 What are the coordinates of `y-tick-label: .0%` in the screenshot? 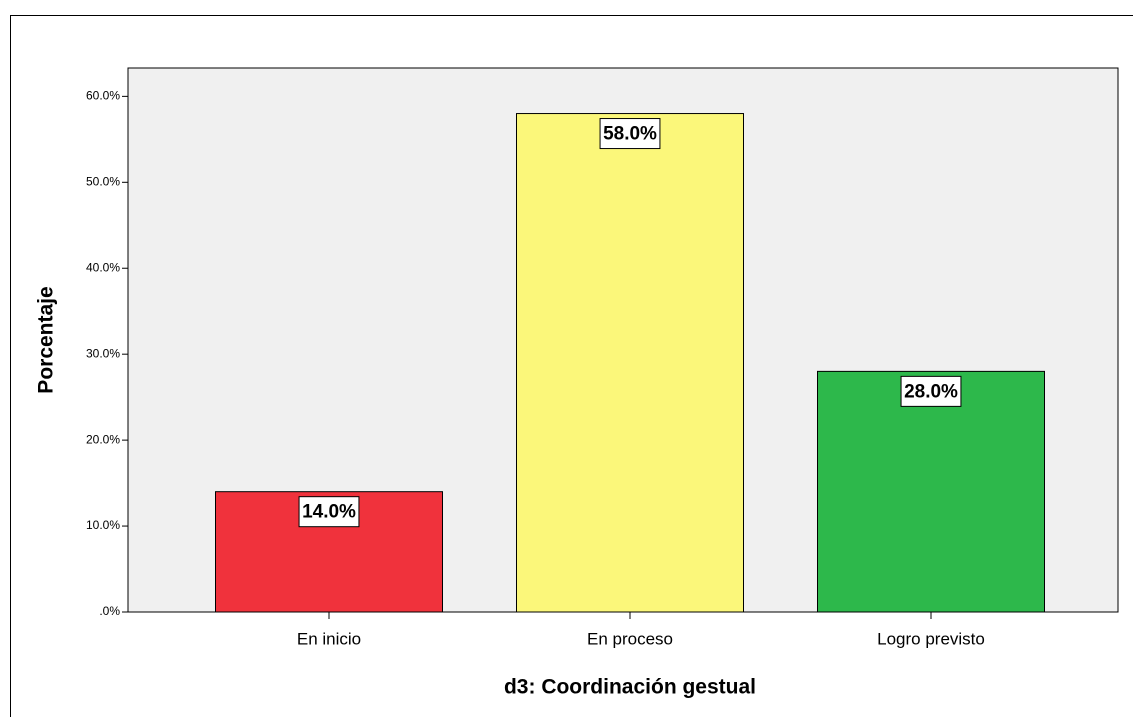 It's located at (109, 611).